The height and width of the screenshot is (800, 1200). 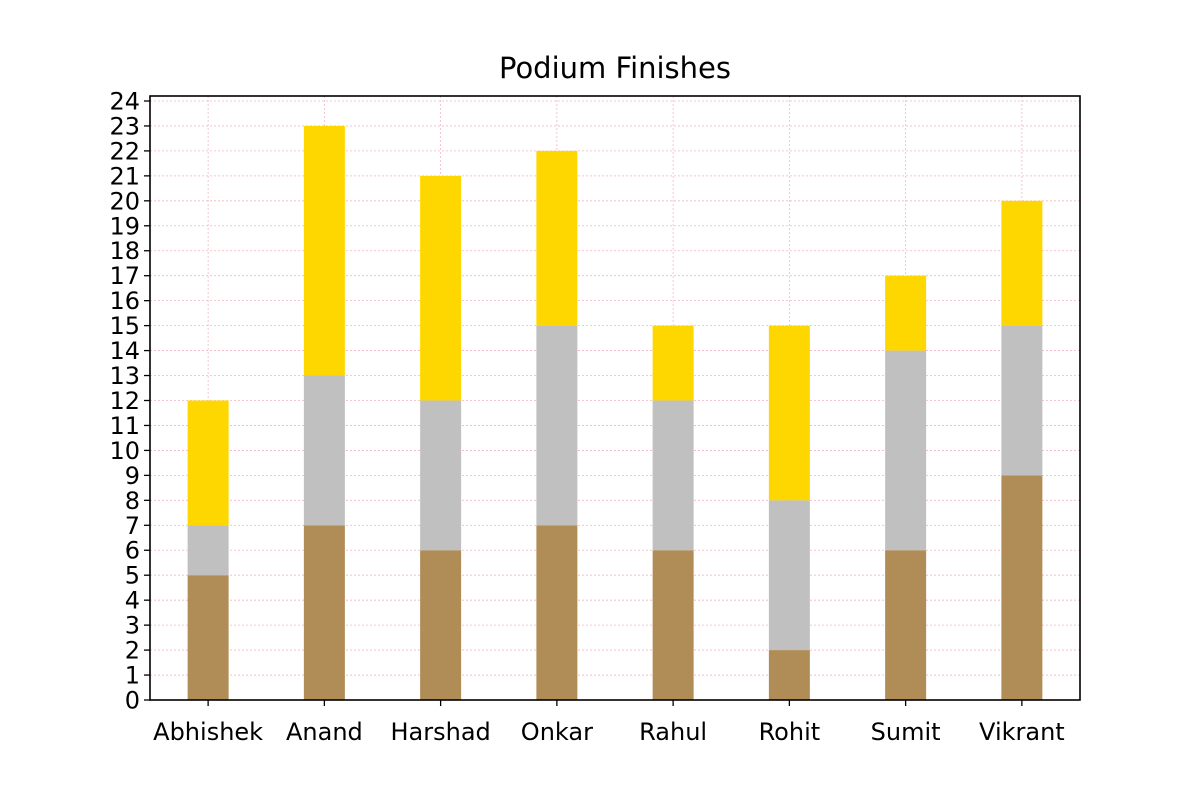 I want to click on y-tick-label: 9, so click(x=132, y=476).